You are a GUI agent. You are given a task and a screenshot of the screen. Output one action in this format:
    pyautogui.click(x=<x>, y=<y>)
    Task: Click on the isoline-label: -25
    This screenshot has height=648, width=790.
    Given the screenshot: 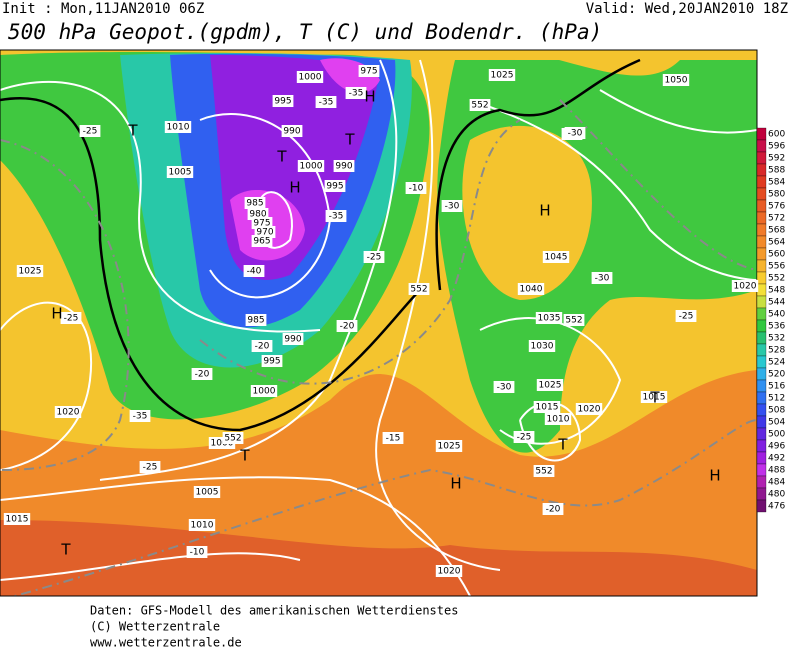 What is the action you would take?
    pyautogui.click(x=686, y=317)
    